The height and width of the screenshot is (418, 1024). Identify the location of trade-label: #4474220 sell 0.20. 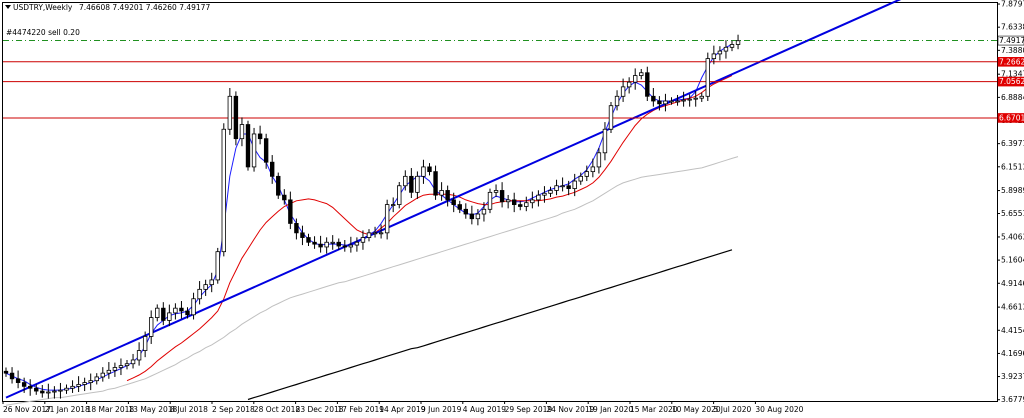
(43, 32).